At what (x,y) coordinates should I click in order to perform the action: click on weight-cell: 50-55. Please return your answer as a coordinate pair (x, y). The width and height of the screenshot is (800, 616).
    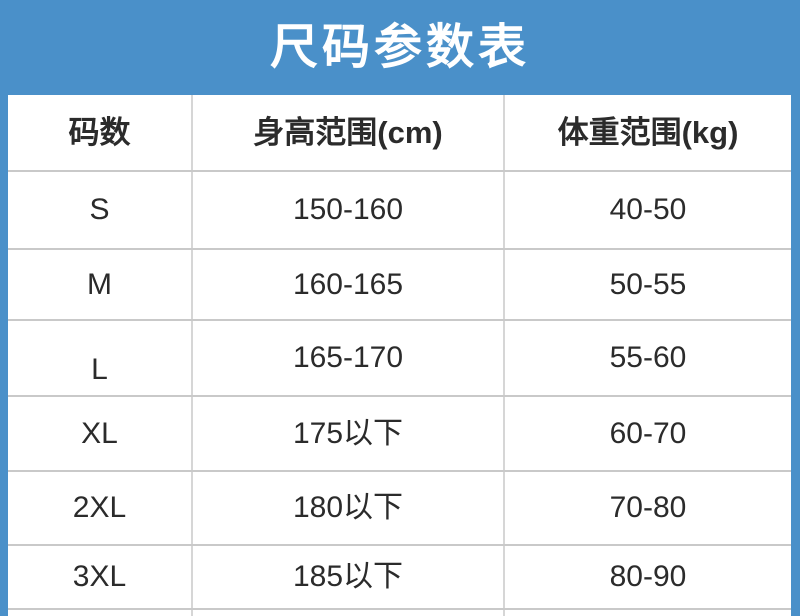
    Looking at the image, I should click on (648, 284).